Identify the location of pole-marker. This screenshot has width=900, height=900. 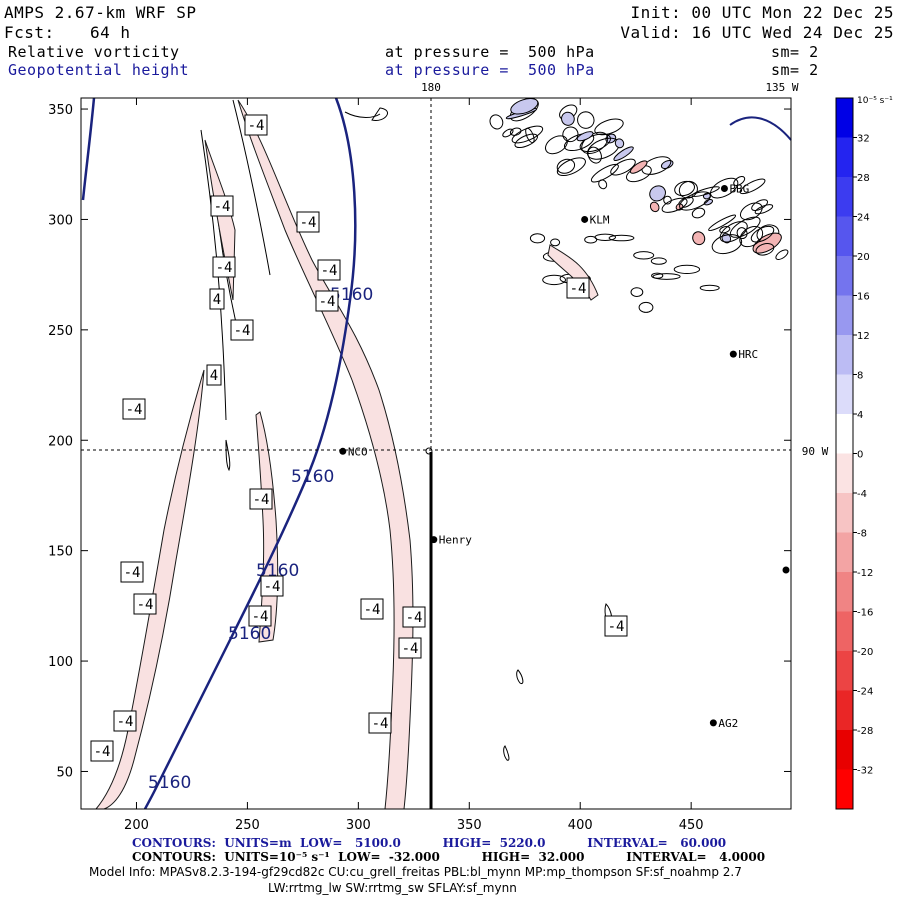
(429, 451).